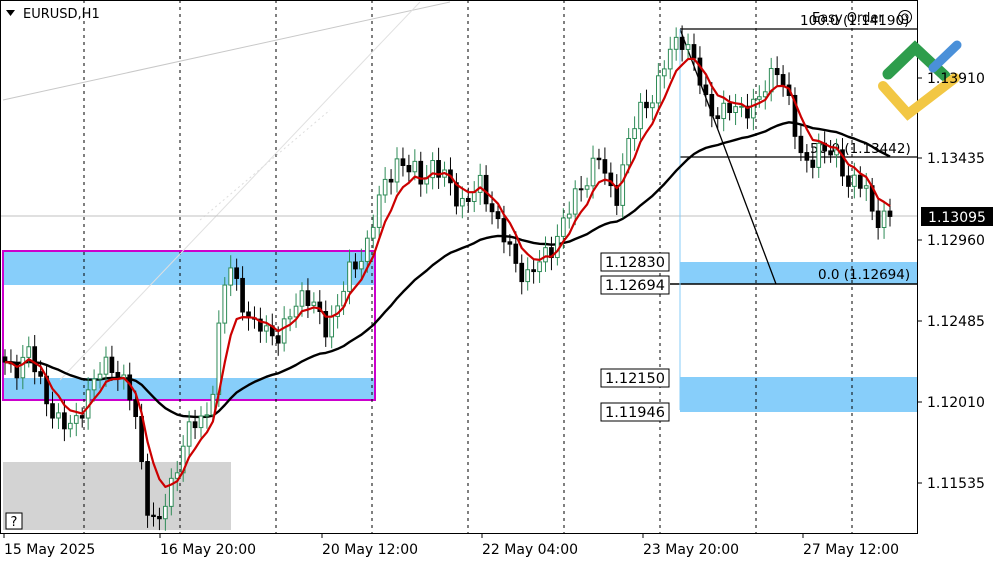 Image resolution: width=1000 pixels, height=562 pixels. What do you see at coordinates (14, 521) in the screenshot?
I see `help-button: ?` at bounding box center [14, 521].